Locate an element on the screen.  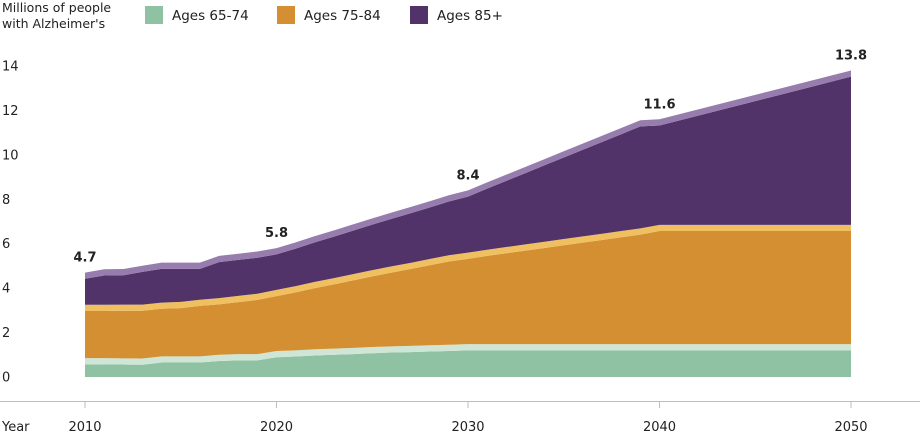
y-axis-title: Millions of people with Alzheimer's is located at coordinates (56, 15).